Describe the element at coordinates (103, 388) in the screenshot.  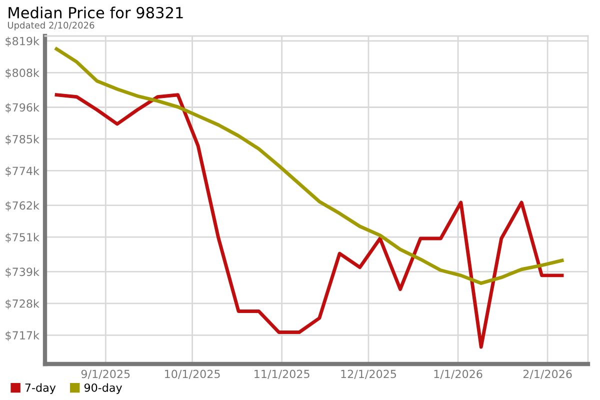
I see `legend-label: 90-day` at that location.